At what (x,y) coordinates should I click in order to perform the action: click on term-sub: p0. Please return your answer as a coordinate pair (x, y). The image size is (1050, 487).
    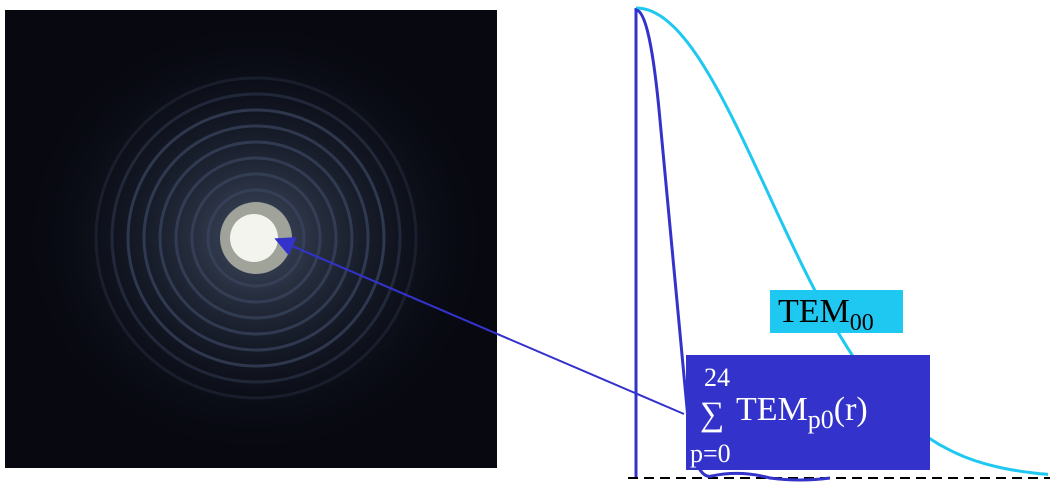
    Looking at the image, I should click on (821, 419).